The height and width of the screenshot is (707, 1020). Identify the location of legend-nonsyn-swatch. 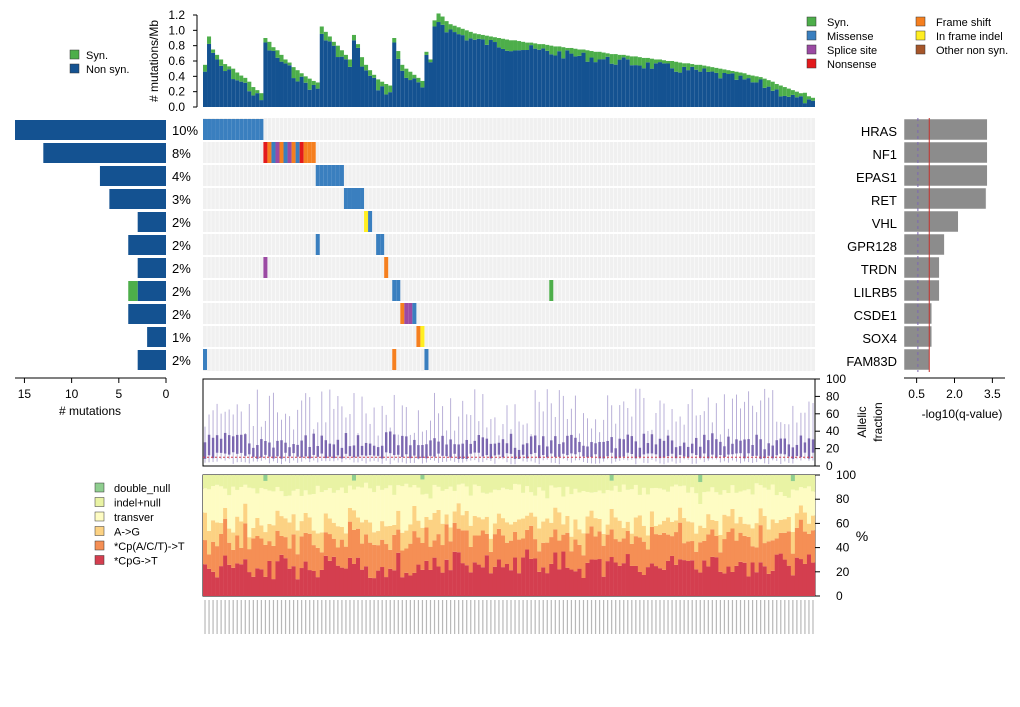
(74, 68).